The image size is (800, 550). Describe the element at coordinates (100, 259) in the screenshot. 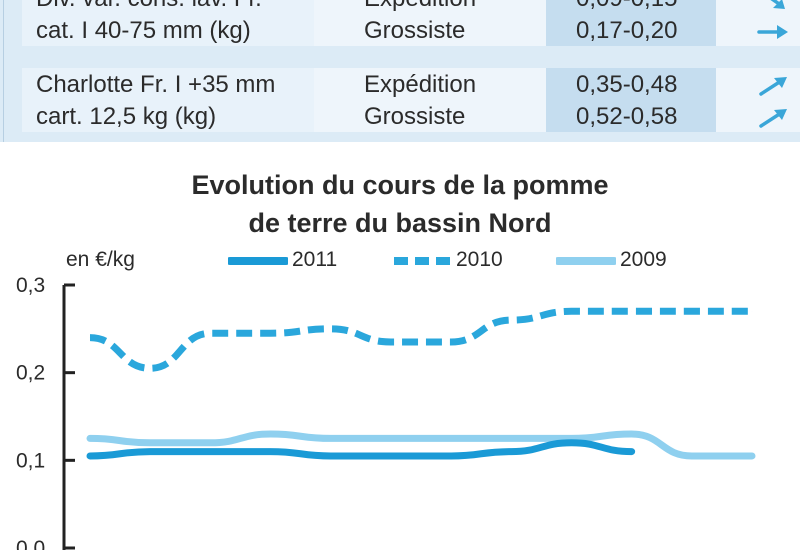

I see `y-axis-unit-label: en €/kg` at that location.